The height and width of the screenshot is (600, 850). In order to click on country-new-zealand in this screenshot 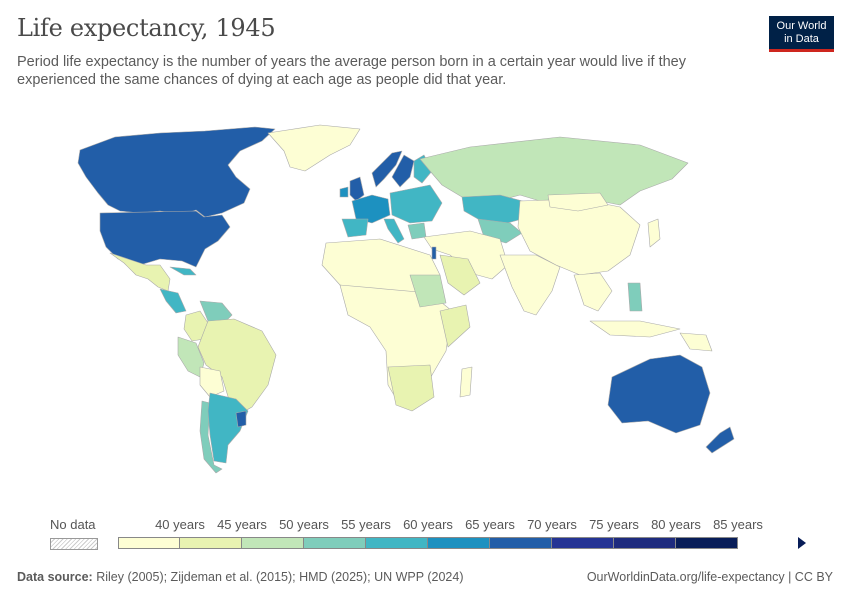, I will do `click(720, 440)`.